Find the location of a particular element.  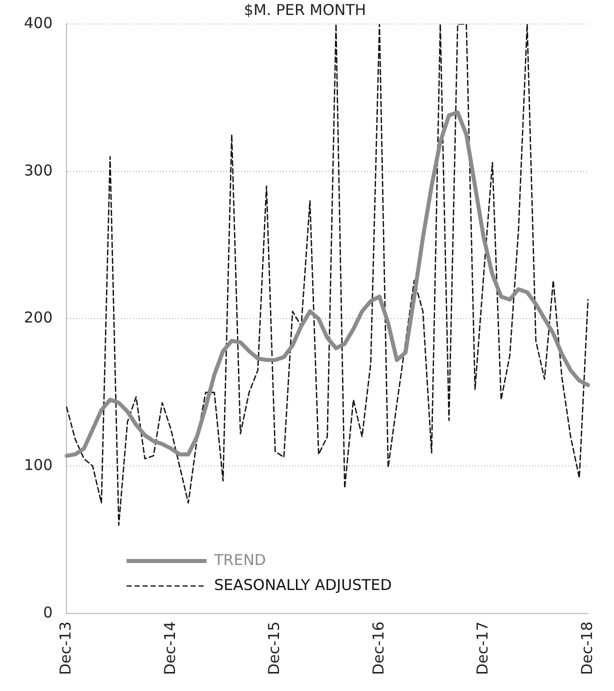

y-tick-label: 200 is located at coordinates (38, 317).